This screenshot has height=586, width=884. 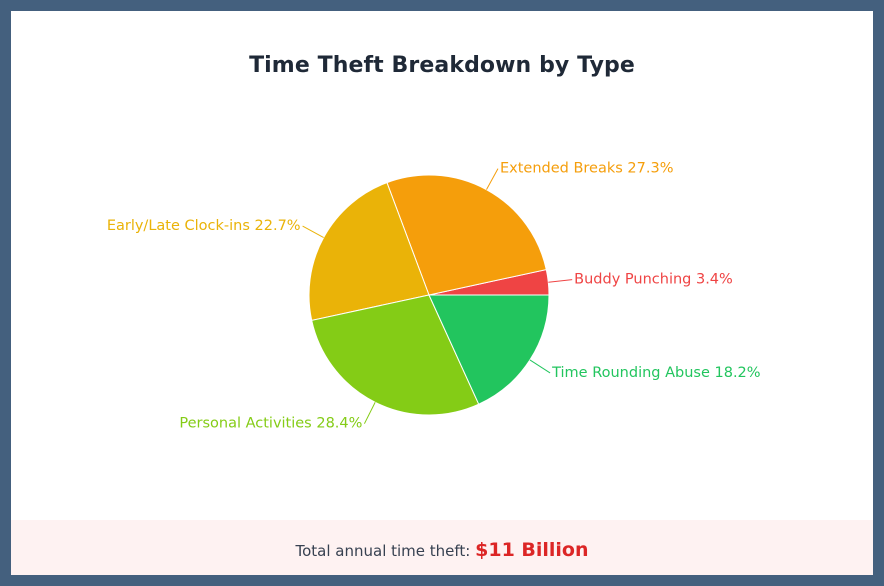 I want to click on slice-label: Extended Breaks 27.3%, so click(x=586, y=169).